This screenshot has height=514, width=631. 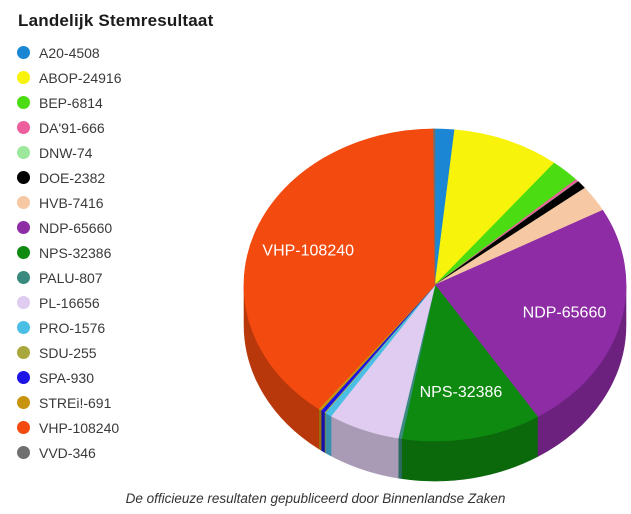 I want to click on legend-item-ndp: NDP-65660, so click(x=69, y=227).